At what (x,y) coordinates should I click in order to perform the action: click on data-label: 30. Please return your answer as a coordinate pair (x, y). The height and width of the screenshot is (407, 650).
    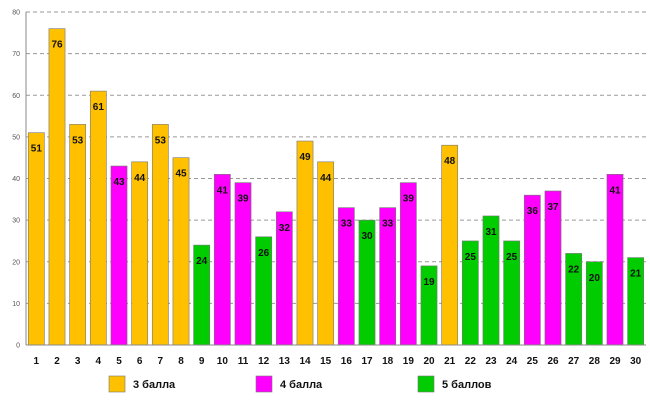
    Looking at the image, I should click on (367, 236).